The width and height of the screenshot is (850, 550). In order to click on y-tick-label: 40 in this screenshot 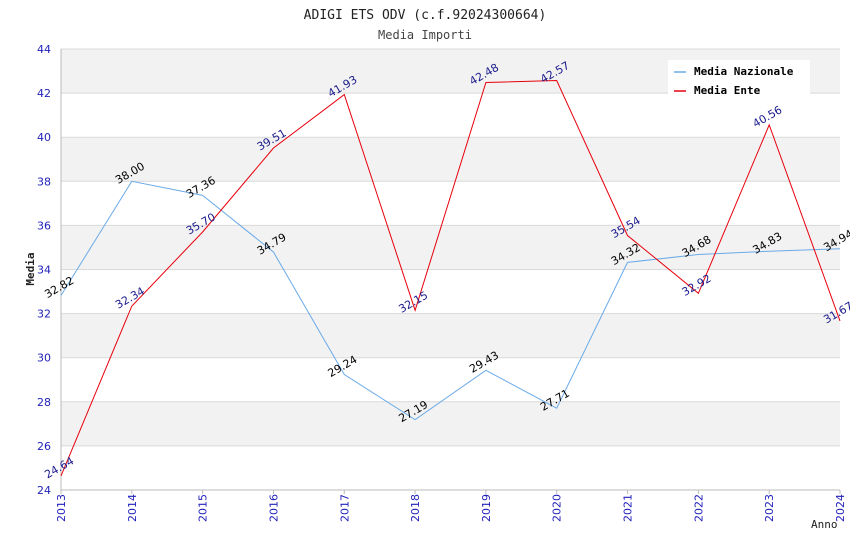, I will do `click(44, 137)`.